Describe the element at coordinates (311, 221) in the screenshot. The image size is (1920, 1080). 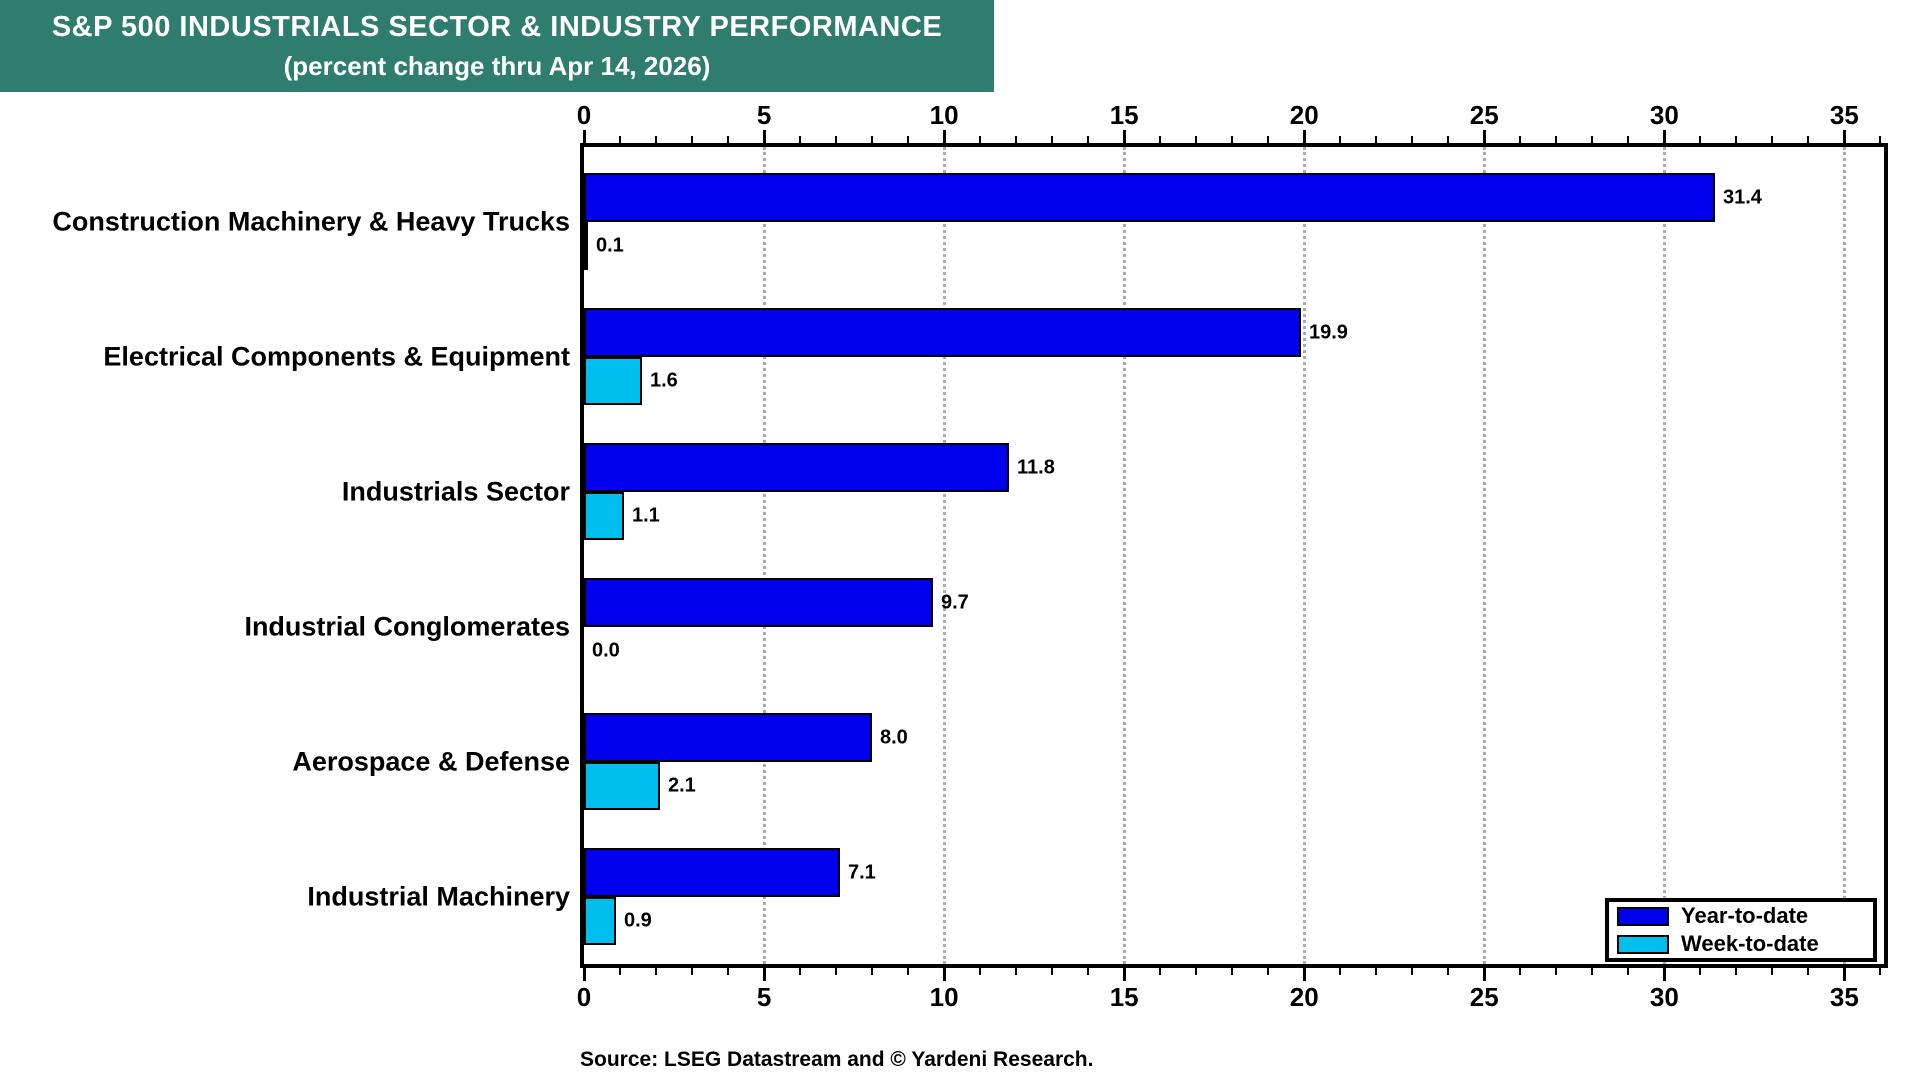
I see `category-label: Construction Machinery & Heavy Trucks` at that location.